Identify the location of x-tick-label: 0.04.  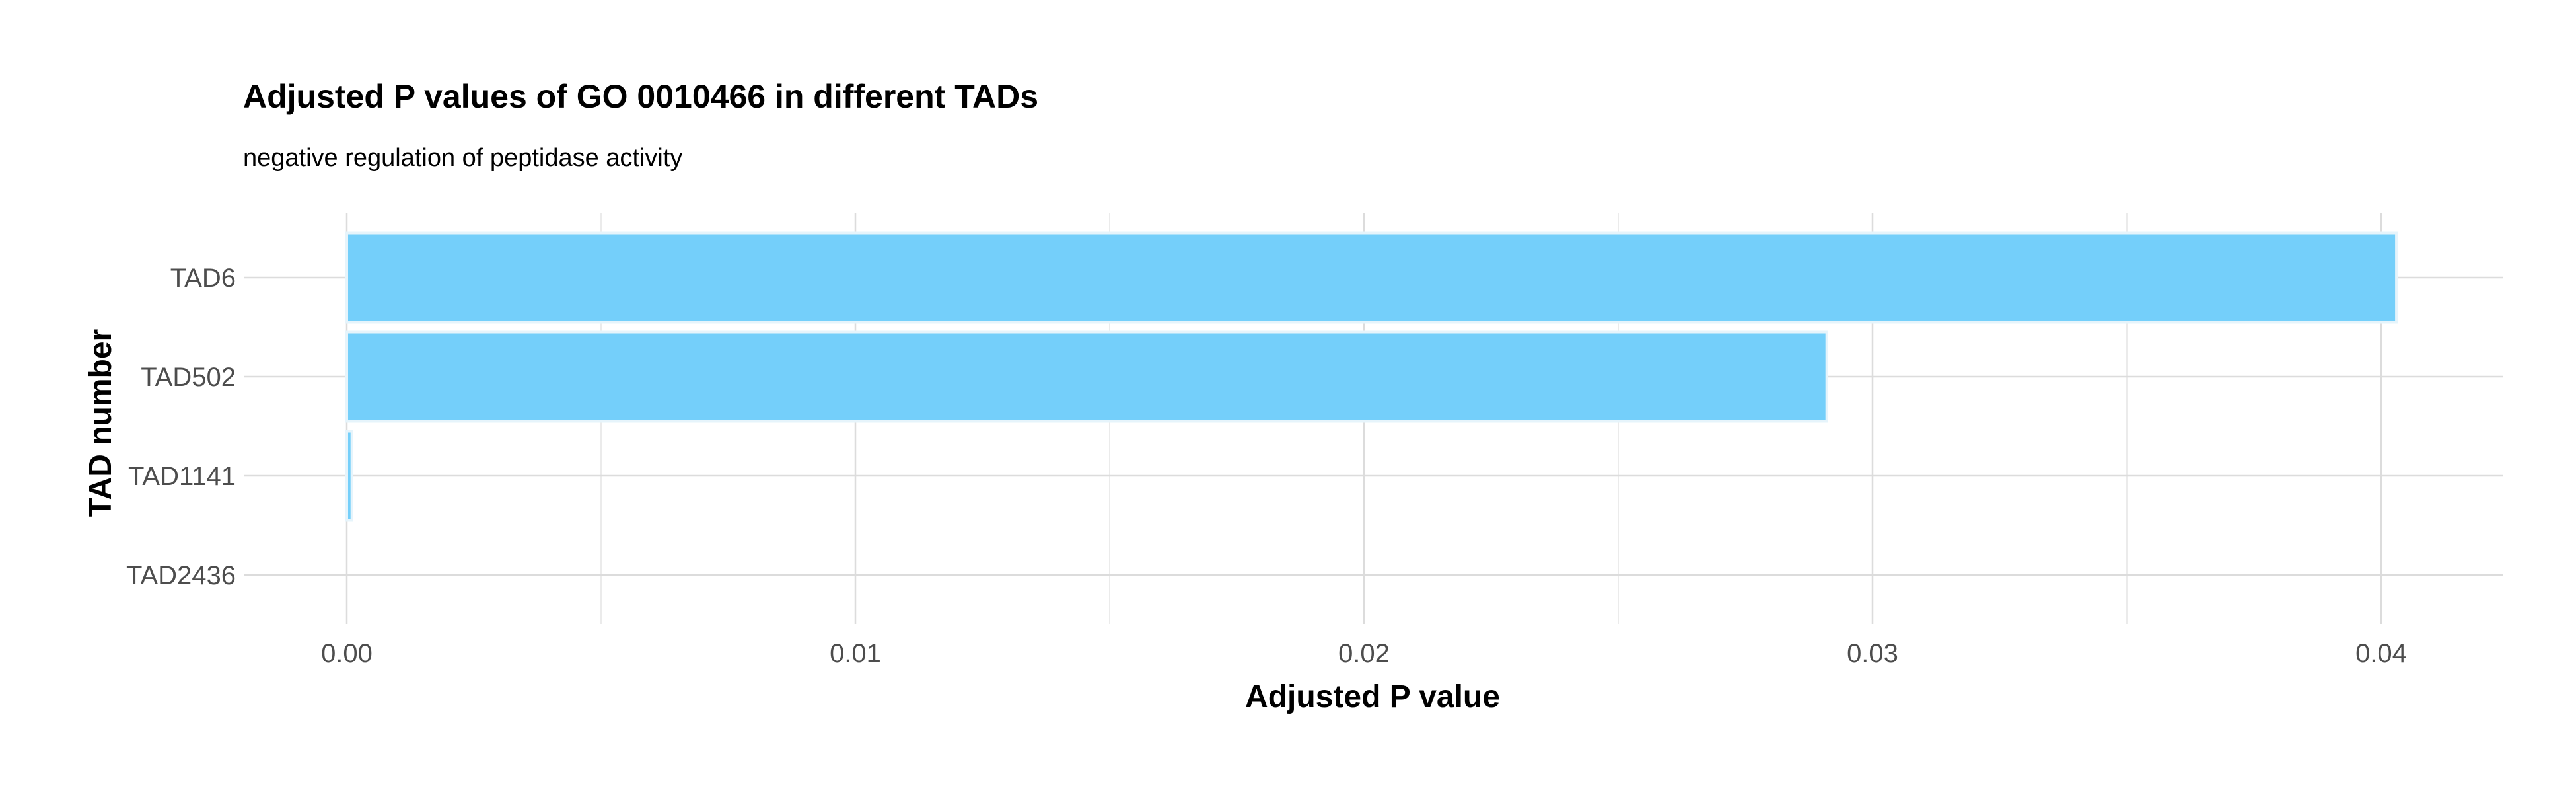
(2381, 654).